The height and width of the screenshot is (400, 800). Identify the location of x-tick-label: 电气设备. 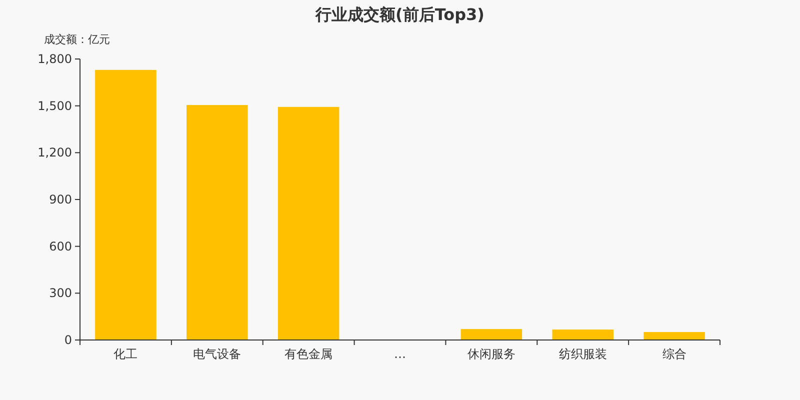
(217, 354).